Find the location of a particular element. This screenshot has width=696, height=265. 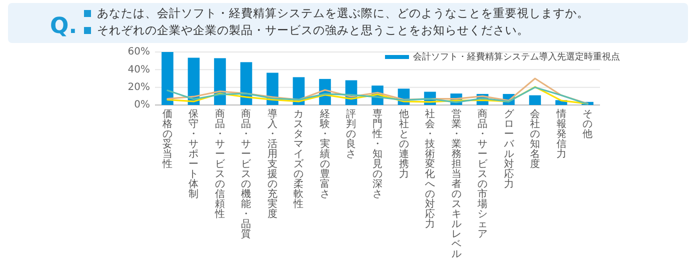

x-tick-label: 価格の妥当性 is located at coordinates (166, 139).